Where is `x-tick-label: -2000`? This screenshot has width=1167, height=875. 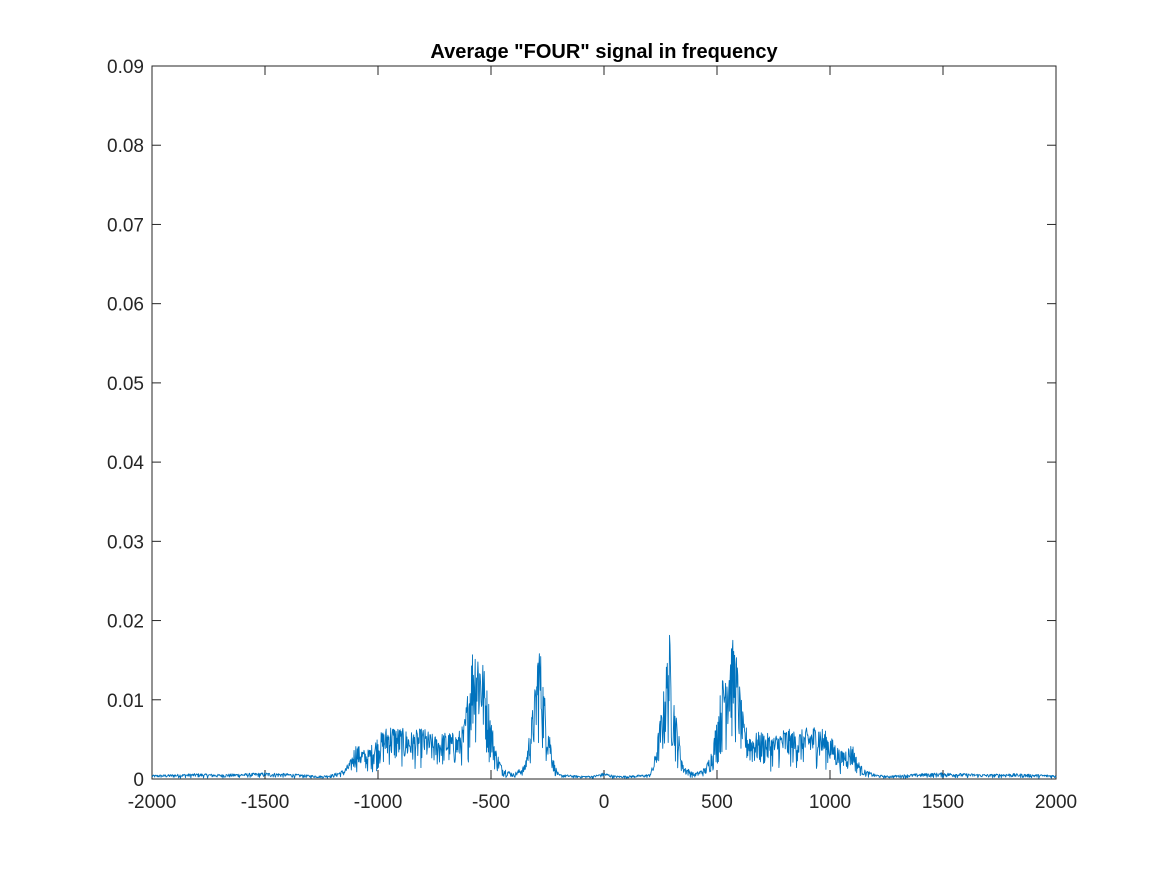
x-tick-label: -2000 is located at coordinates (152, 802).